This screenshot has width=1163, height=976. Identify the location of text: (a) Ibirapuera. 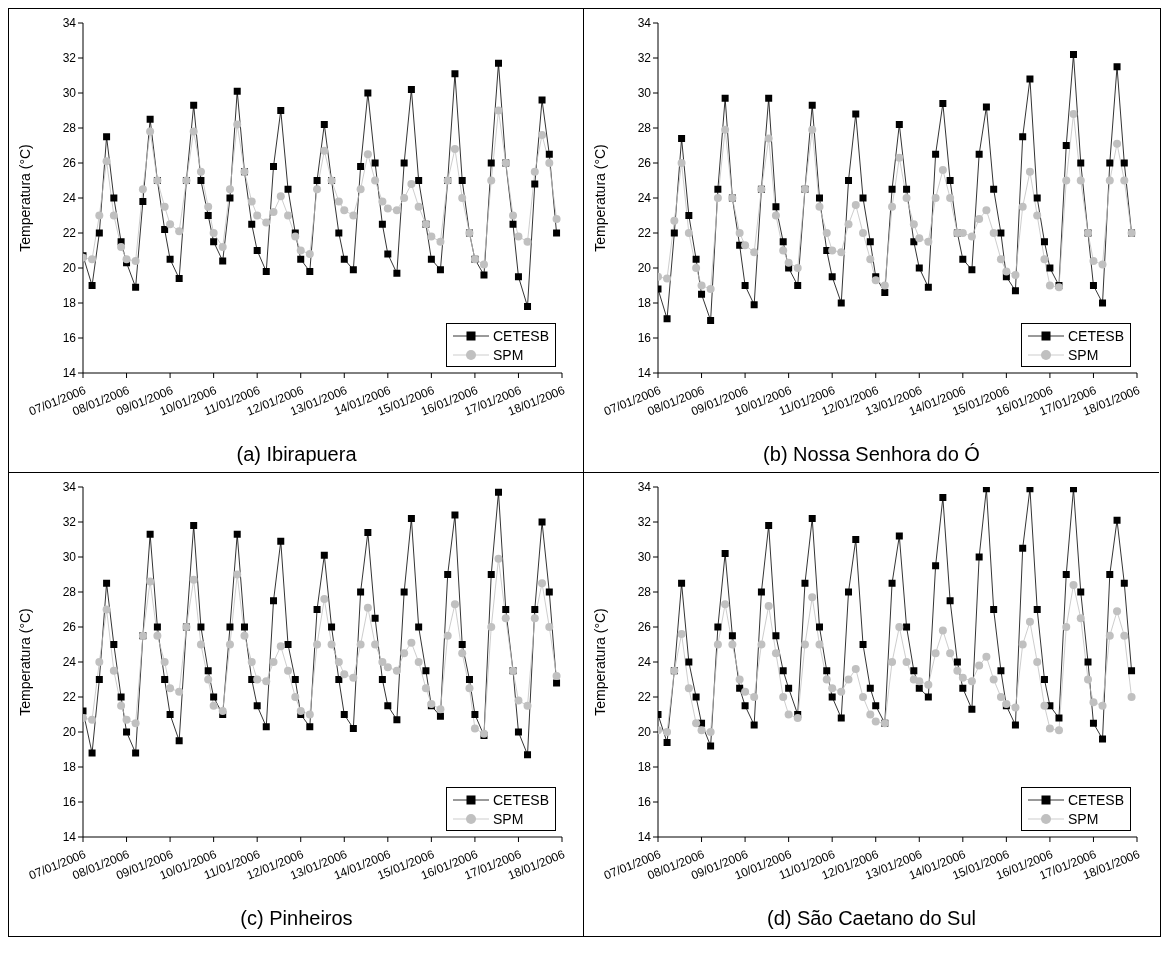
(296, 454).